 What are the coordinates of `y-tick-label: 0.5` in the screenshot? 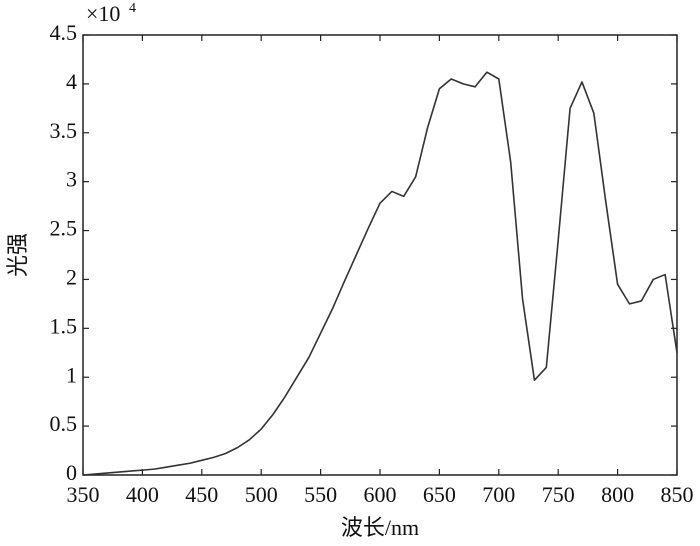 It's located at (64, 423).